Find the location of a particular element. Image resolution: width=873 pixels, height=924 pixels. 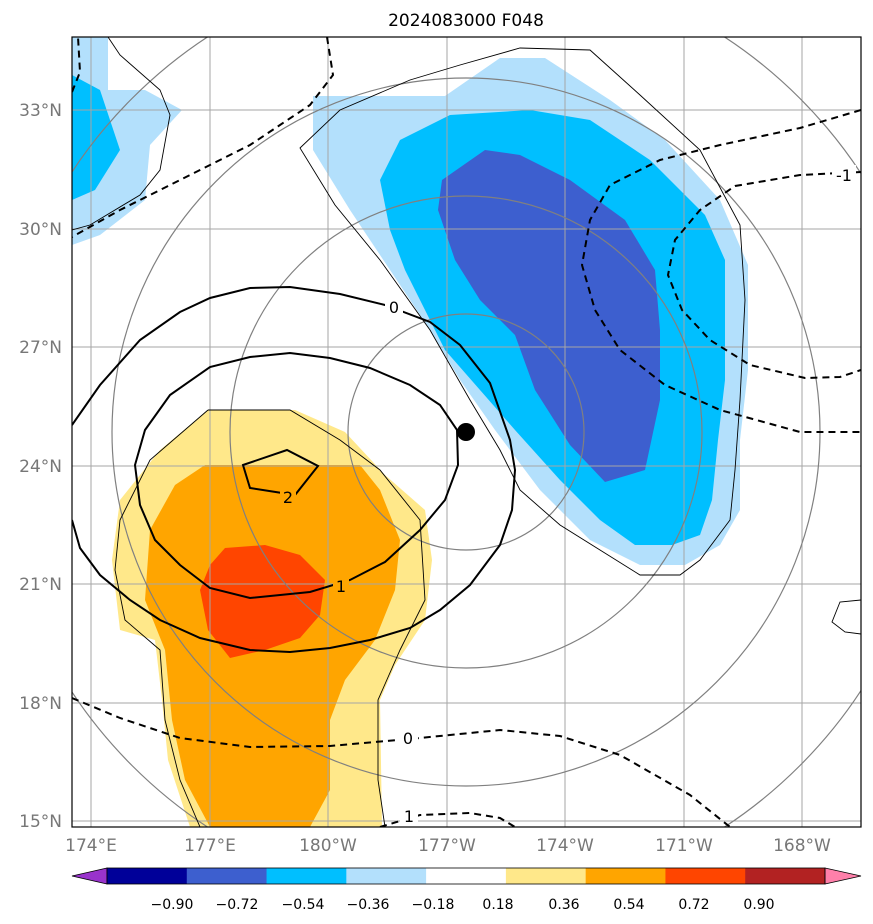

storm-center-marker is located at coordinates (466, 432).